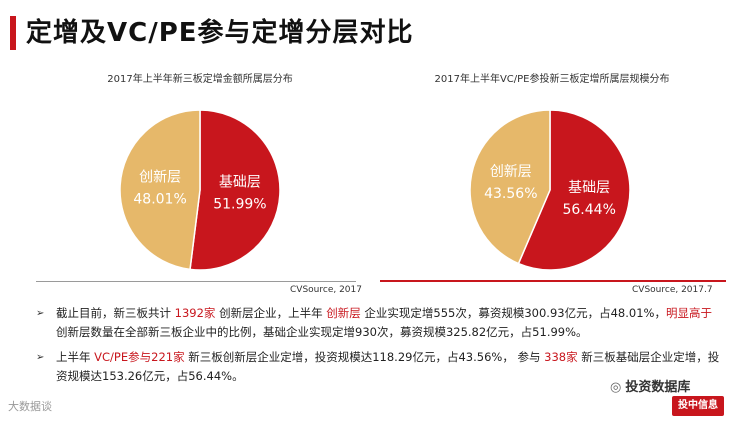 This screenshot has width=750, height=422. Describe the element at coordinates (115, 313) in the screenshot. I see `body-text: 截止目前，新三板共计` at that location.